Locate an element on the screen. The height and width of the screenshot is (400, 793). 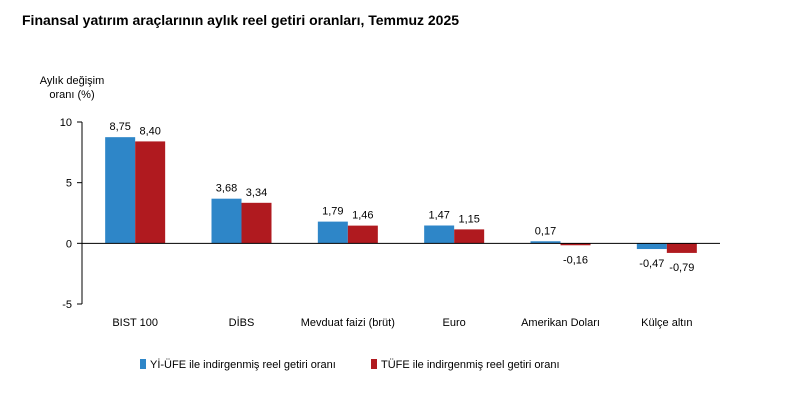
x-category-label: Amerikan Doları is located at coordinates (560, 323).